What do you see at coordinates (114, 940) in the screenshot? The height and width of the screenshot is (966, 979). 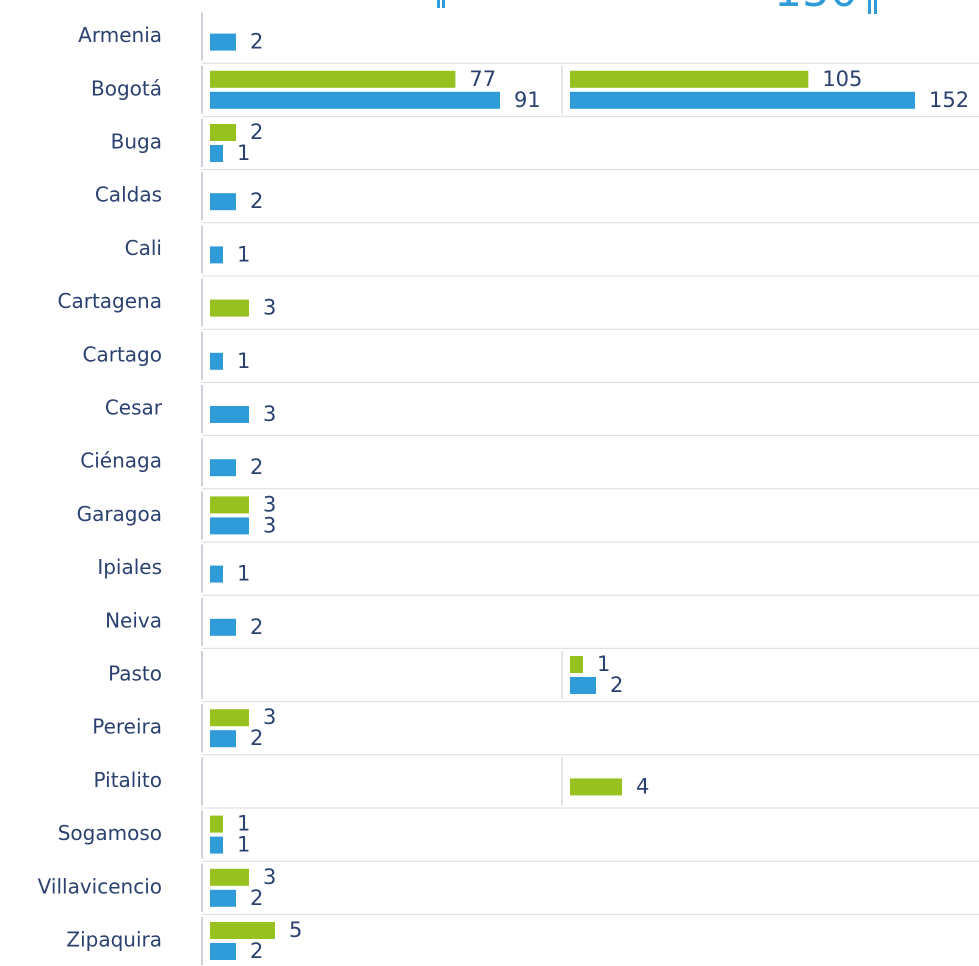 I see `city-label: Zipaquira` at bounding box center [114, 940].